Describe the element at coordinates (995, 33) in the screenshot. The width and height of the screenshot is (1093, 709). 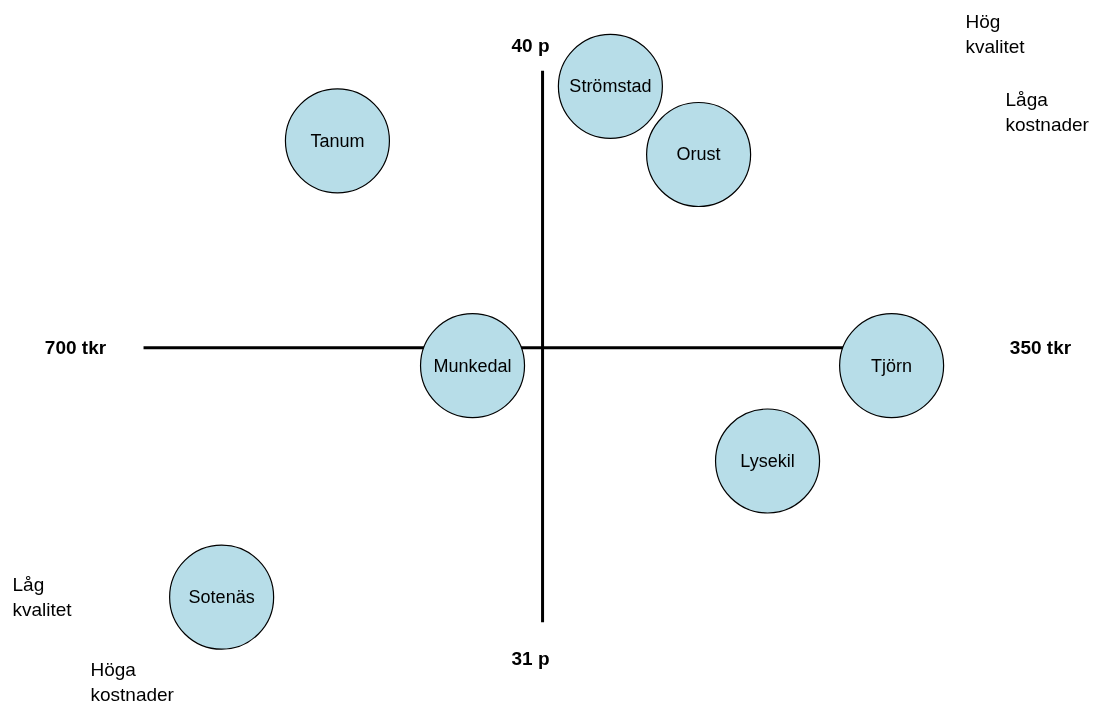
I see `annotation: Hög kvalitet` at that location.